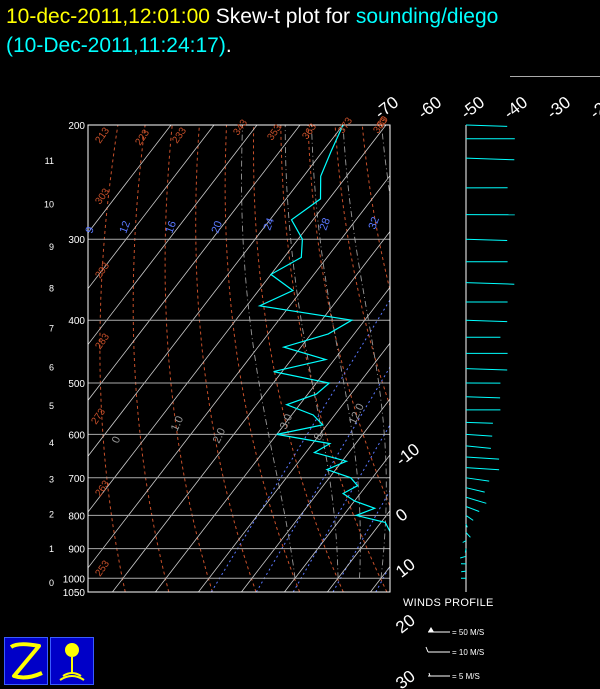 The width and height of the screenshot is (600, 689). Describe the element at coordinates (472, 108) in the screenshot. I see `isotherm-label-top: -50` at that location.